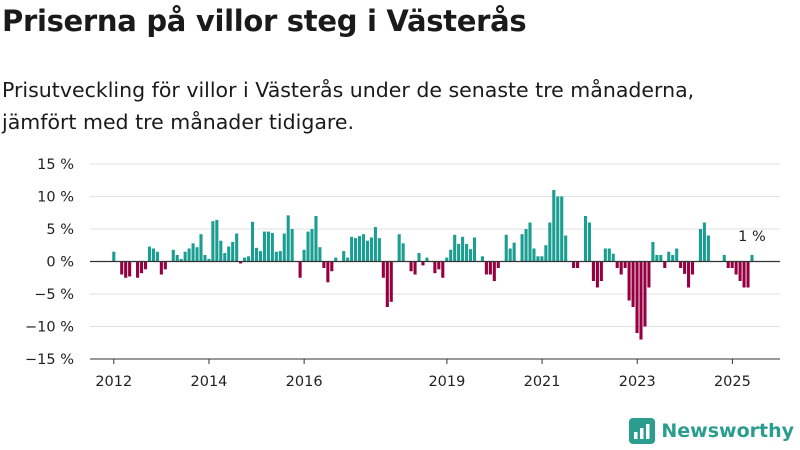  I want to click on x-tick-label: 2021, so click(542, 382).